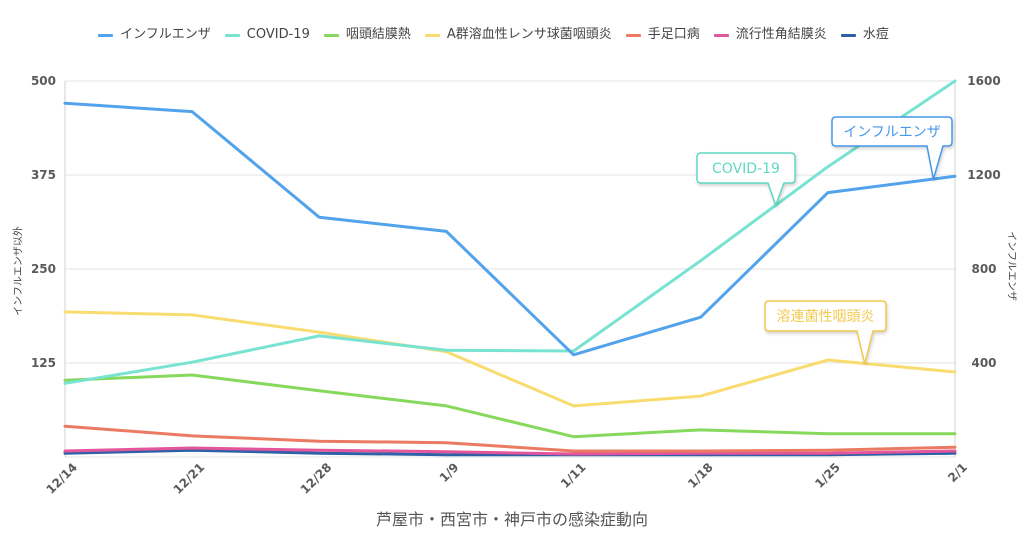 The width and height of the screenshot is (1024, 538). What do you see at coordinates (165, 34) in the screenshot?
I see `legend-label: インフルエンザ` at bounding box center [165, 34].